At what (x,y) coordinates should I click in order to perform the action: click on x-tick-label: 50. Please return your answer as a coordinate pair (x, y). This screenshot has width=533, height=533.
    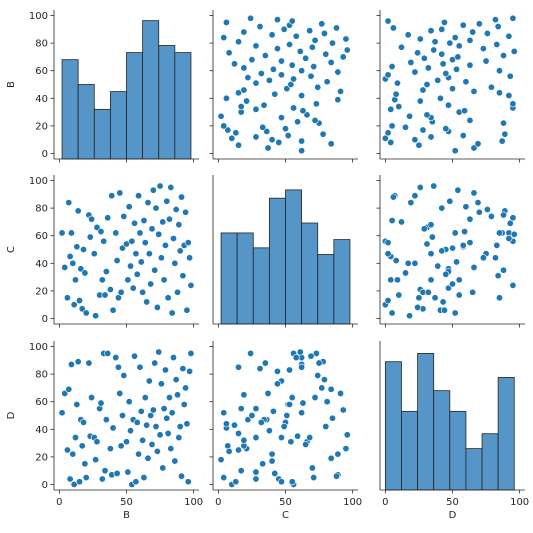
    Looking at the image, I should click on (452, 502).